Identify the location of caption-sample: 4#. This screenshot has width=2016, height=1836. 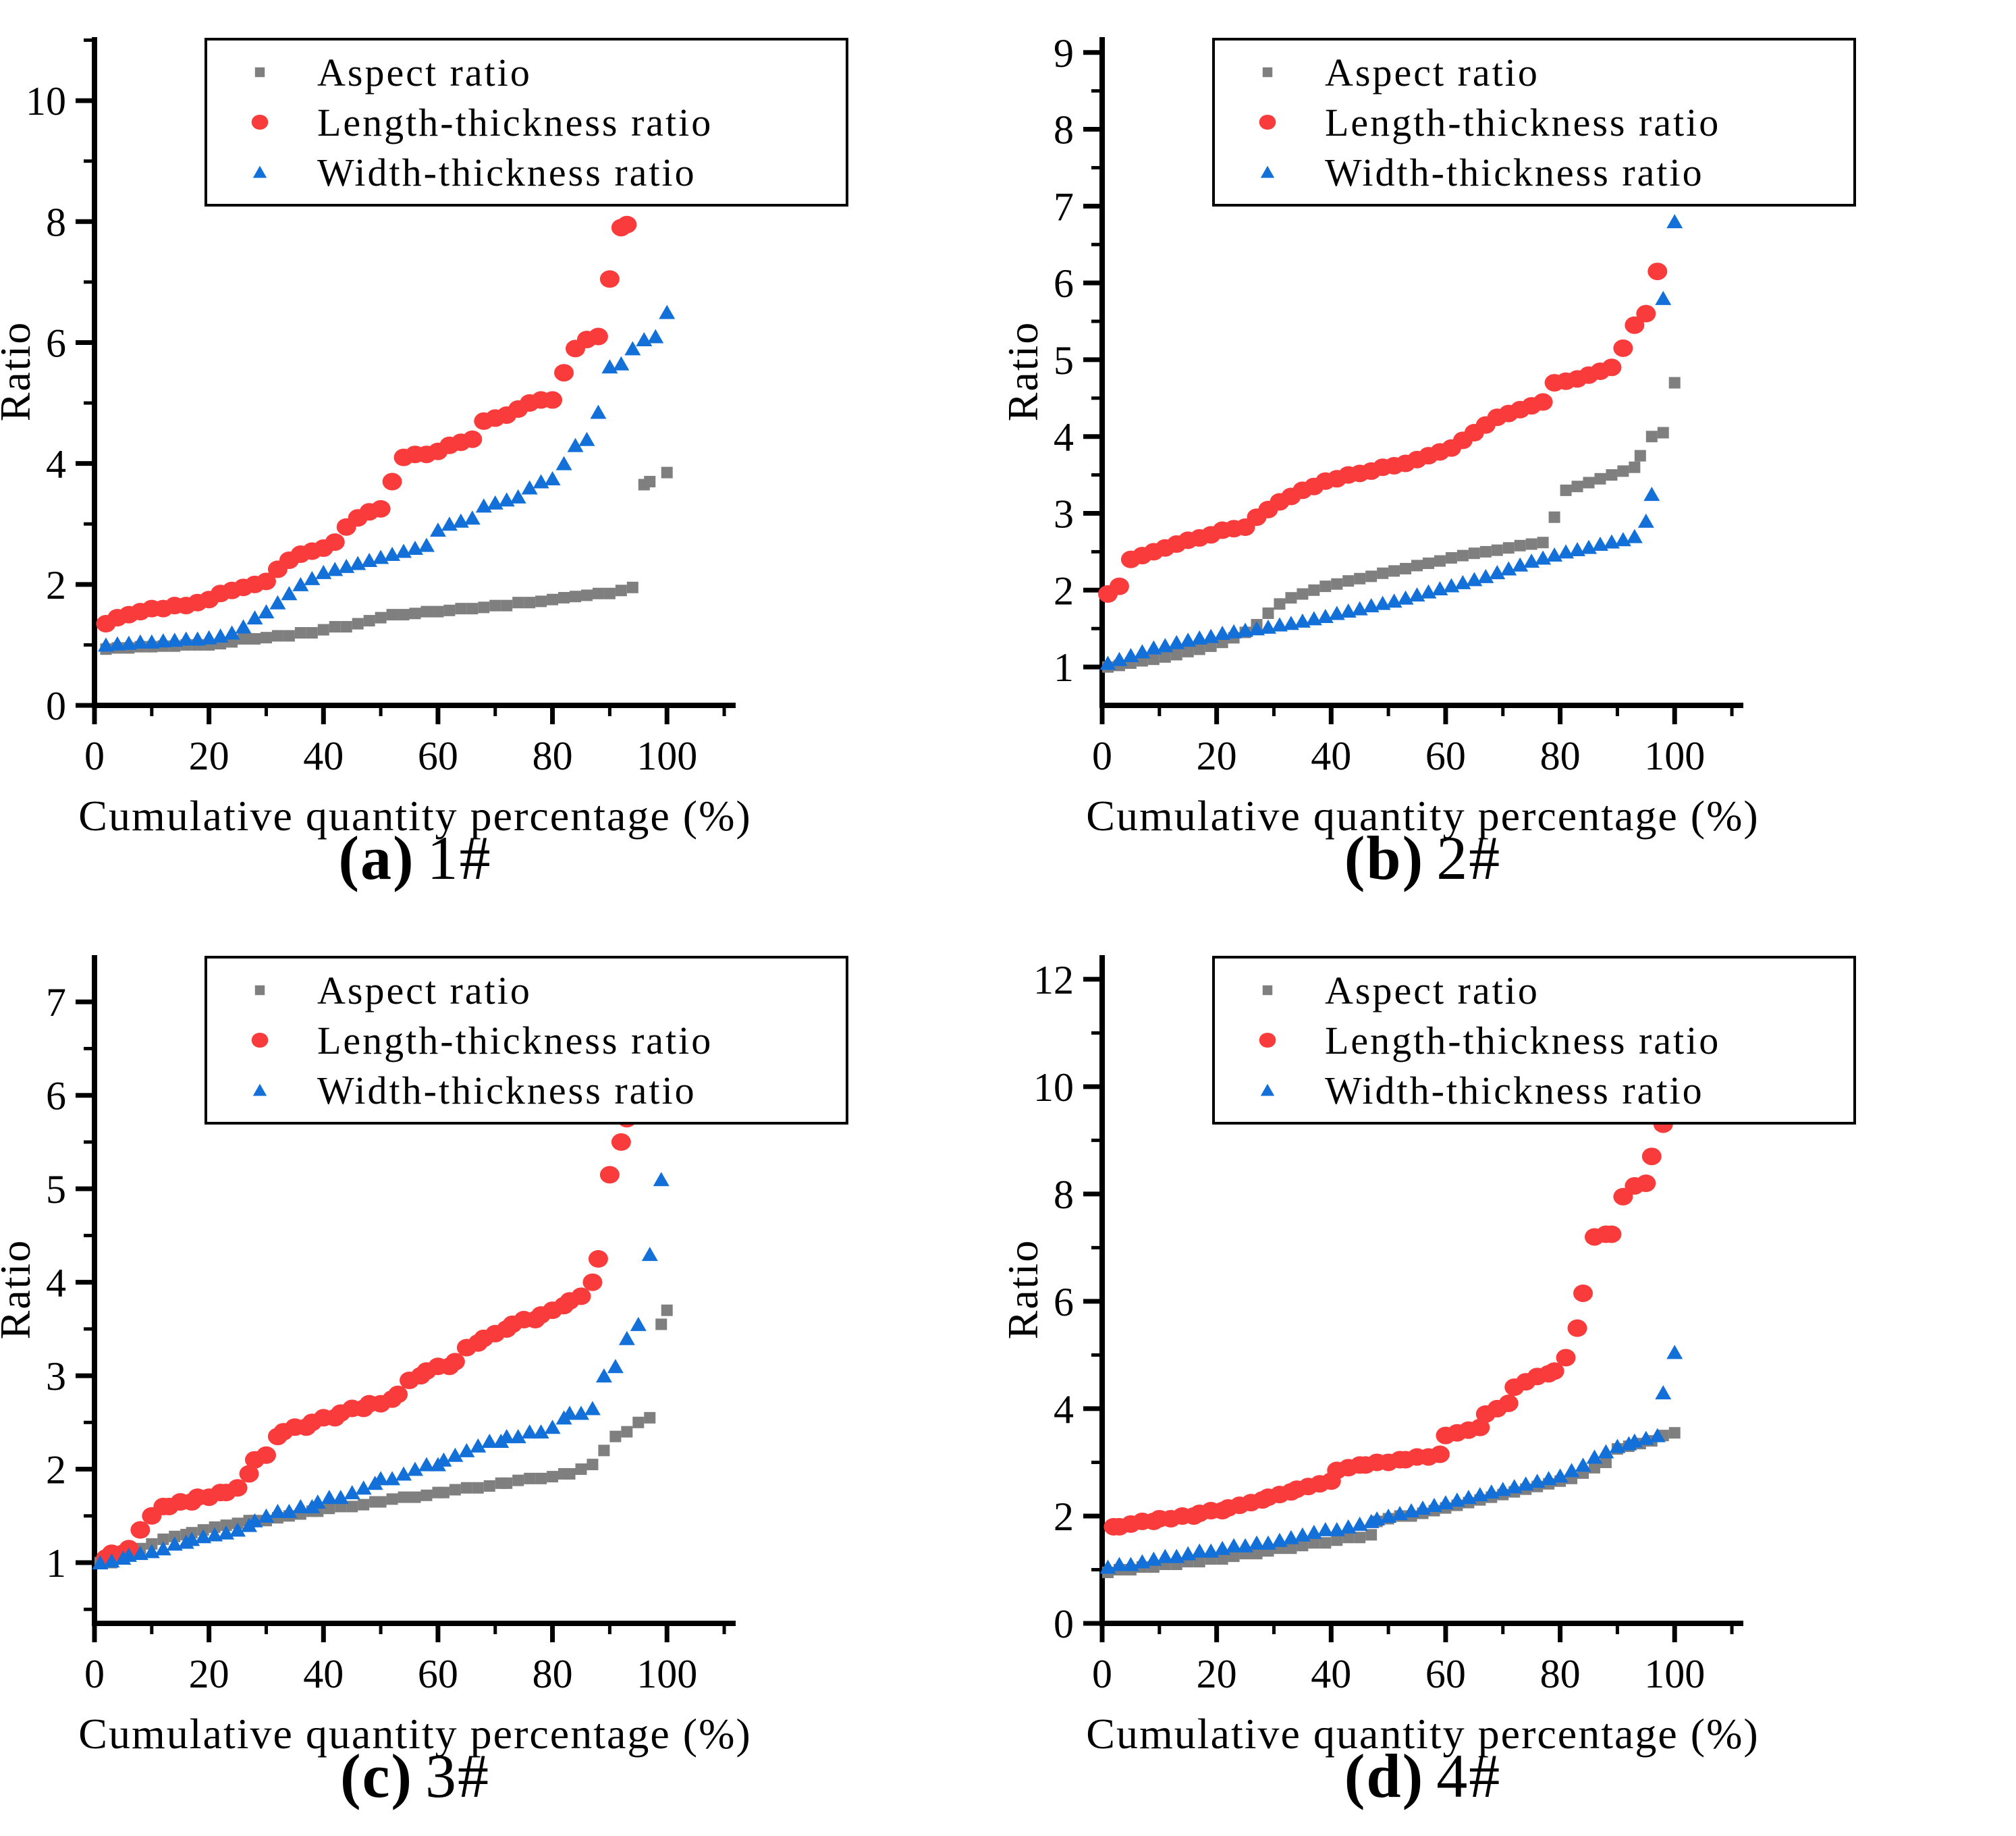
(1469, 1776).